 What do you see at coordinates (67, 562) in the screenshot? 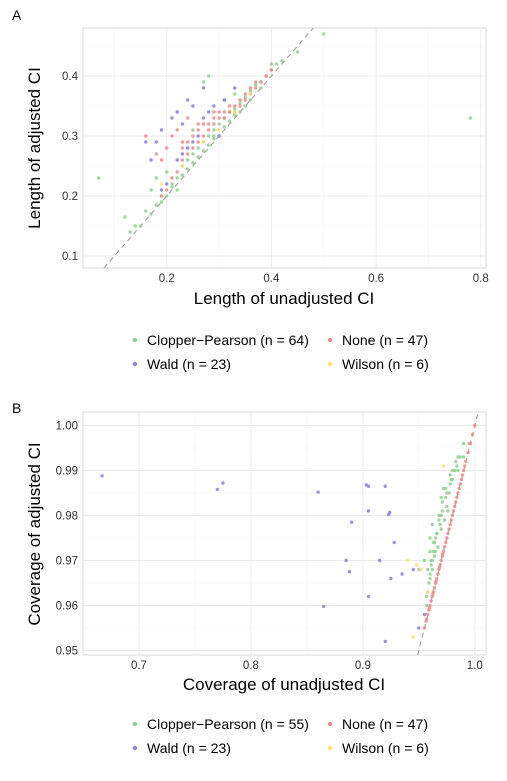
I see `y-tick-label: 0.97` at bounding box center [67, 562].